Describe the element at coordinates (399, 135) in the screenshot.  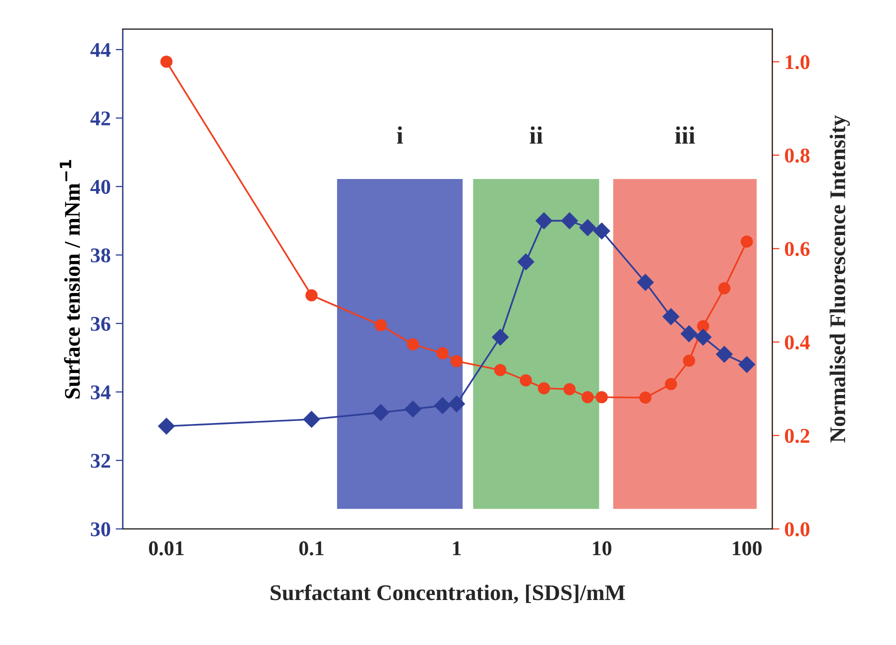
I see `band-label: i` at that location.